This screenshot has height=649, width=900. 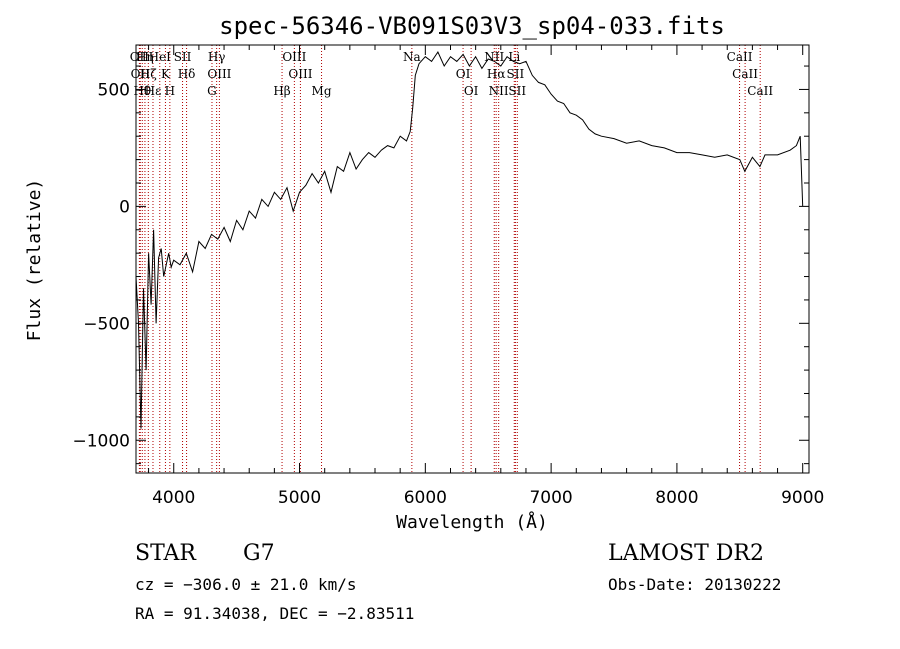 What do you see at coordinates (166, 553) in the screenshot?
I see `object-class: STAR` at bounding box center [166, 553].